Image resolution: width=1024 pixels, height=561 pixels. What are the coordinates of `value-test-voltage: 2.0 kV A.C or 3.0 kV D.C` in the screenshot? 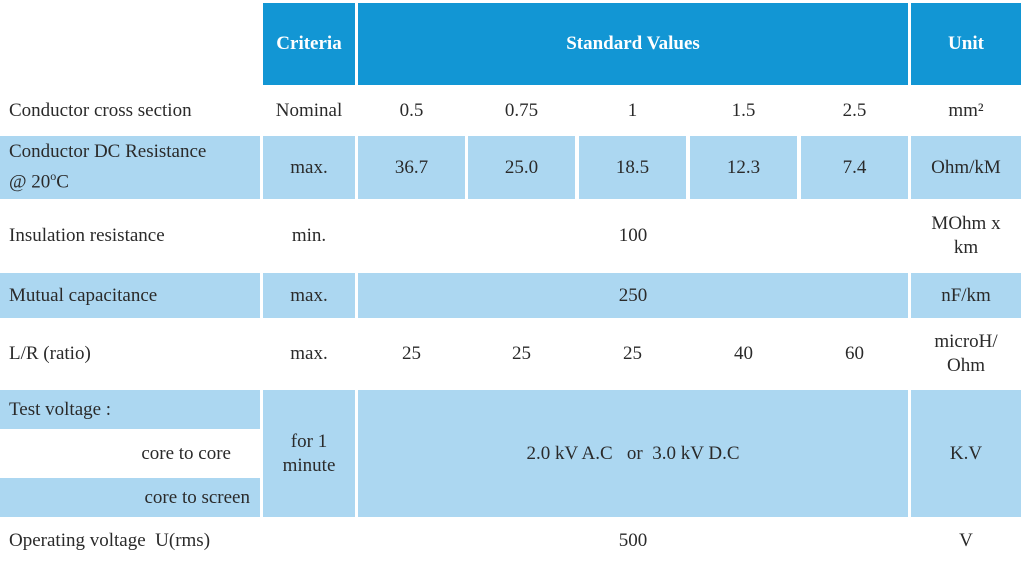 It's located at (633, 453).